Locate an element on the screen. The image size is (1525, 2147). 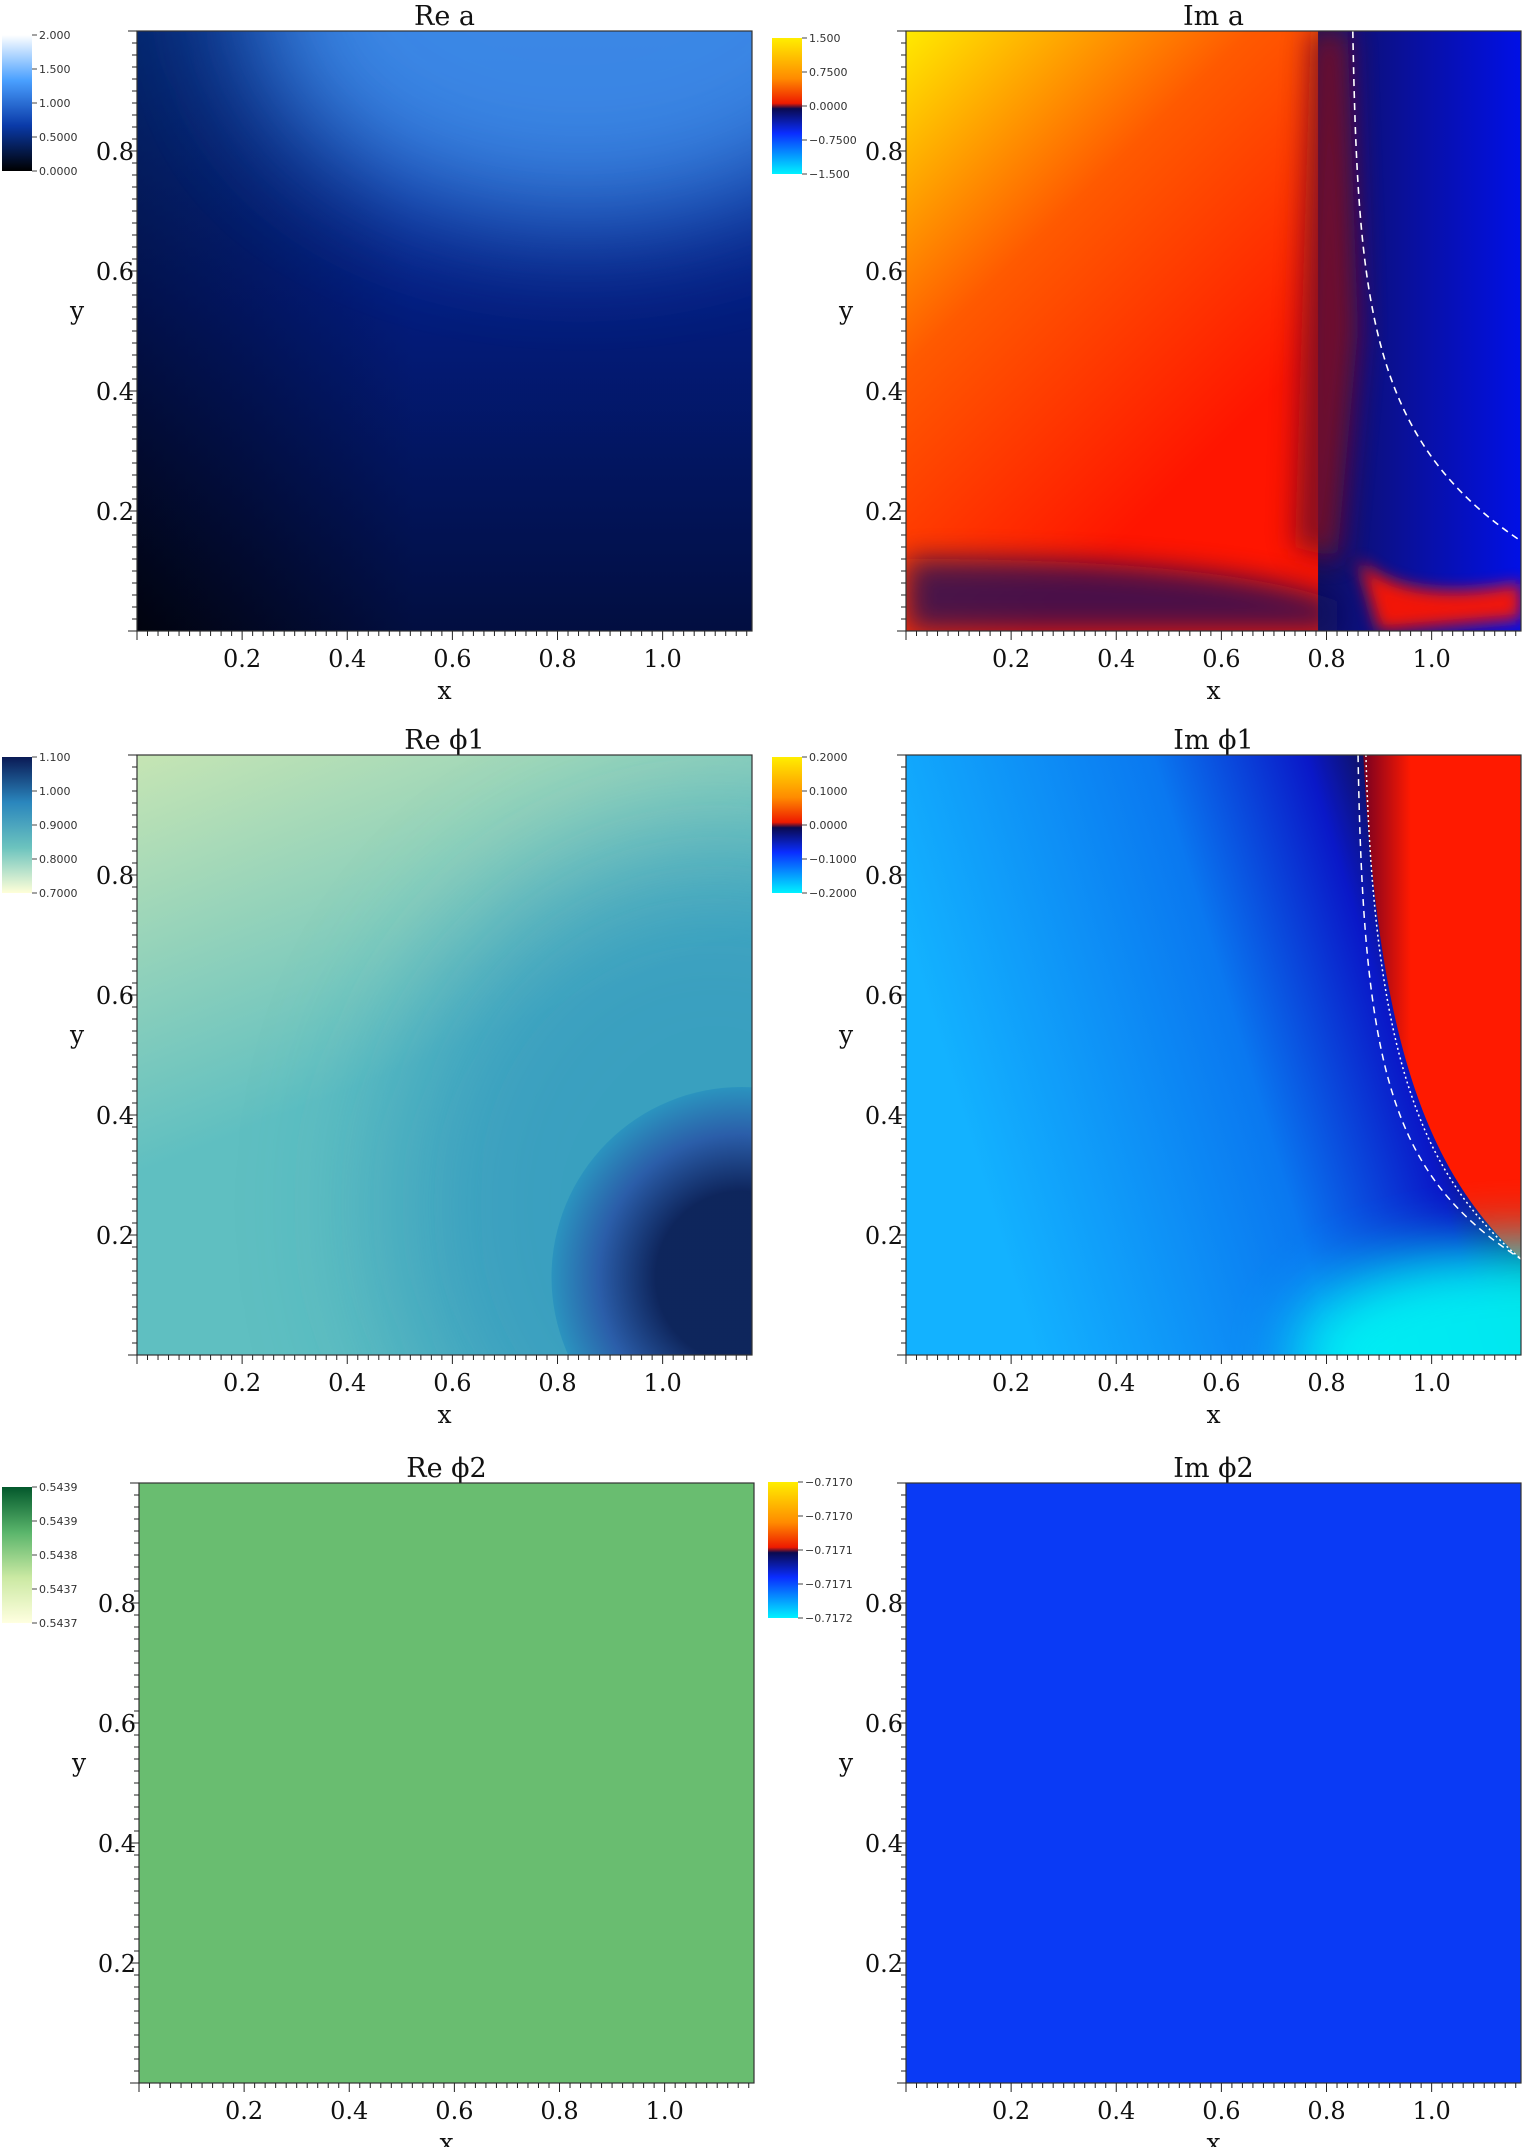
contour-overlay is located at coordinates (1439, 1007).